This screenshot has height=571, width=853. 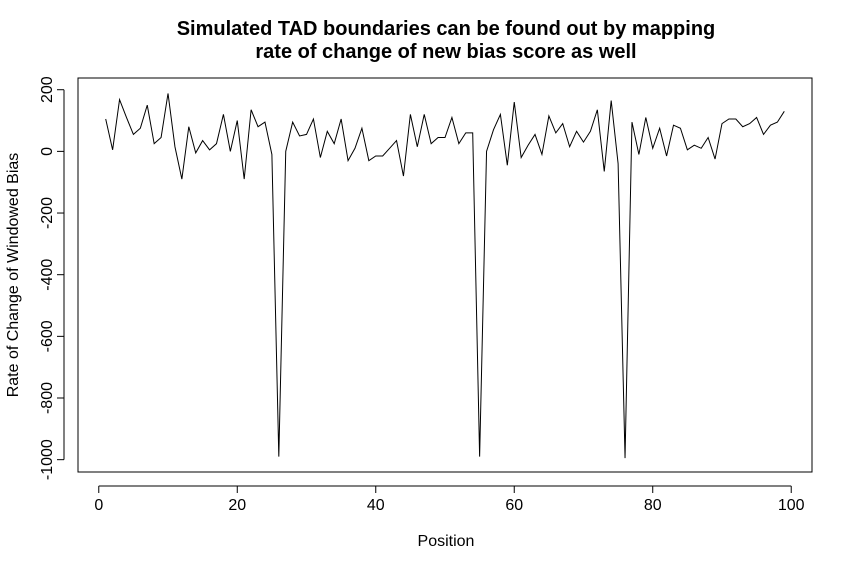 I want to click on x-tick-label: 20, so click(x=237, y=505).